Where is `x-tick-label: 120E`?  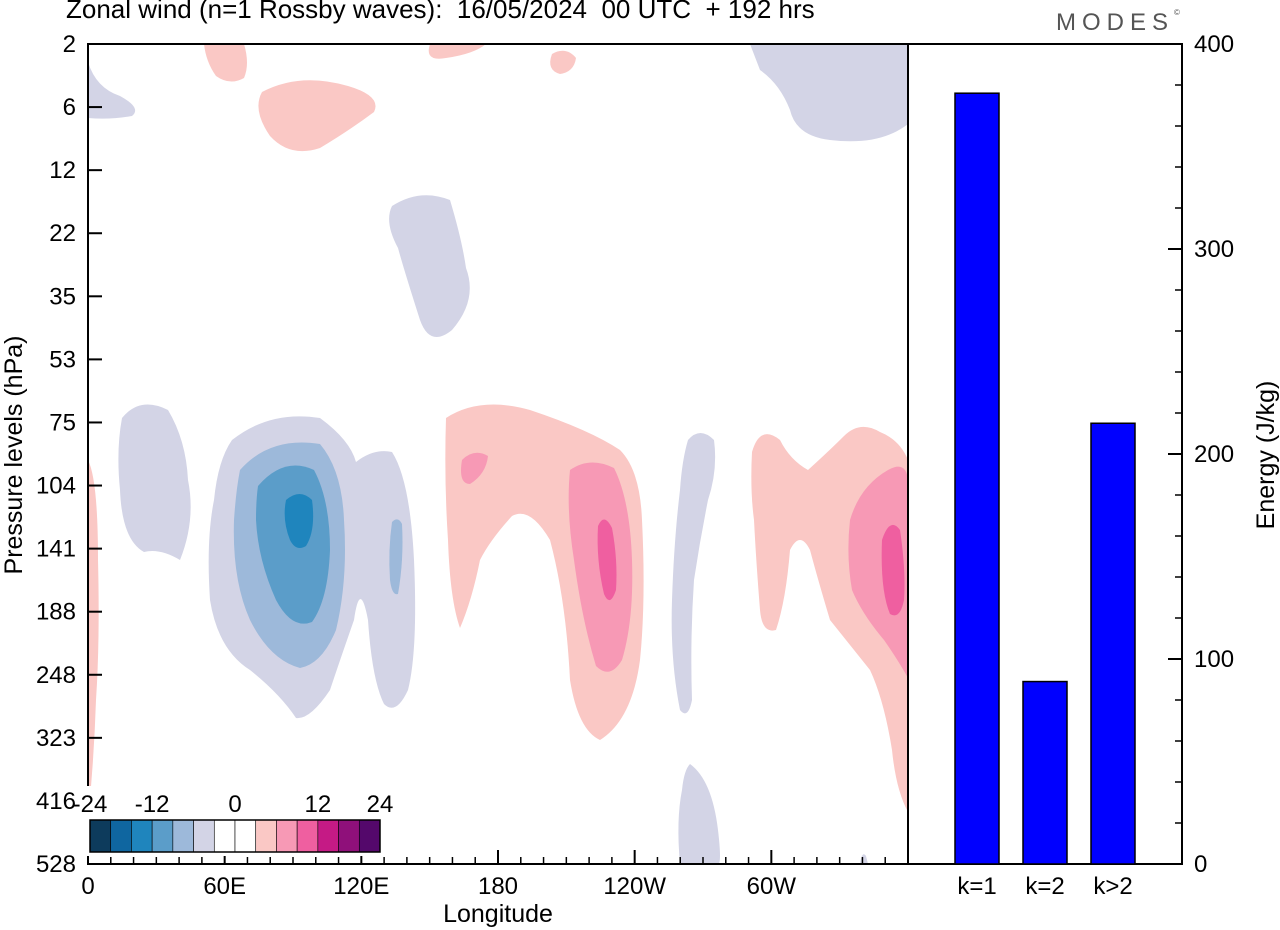
x-tick-label: 120E is located at coordinates (361, 886).